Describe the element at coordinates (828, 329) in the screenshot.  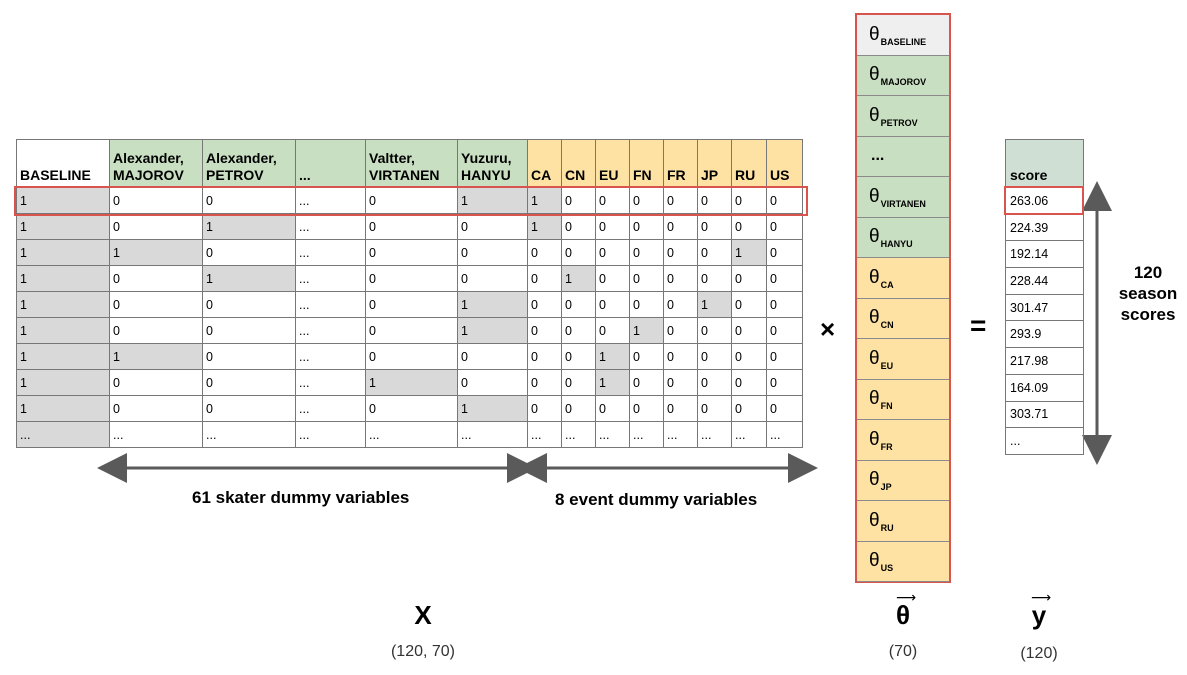
I see `multiply-operator: ×` at that location.